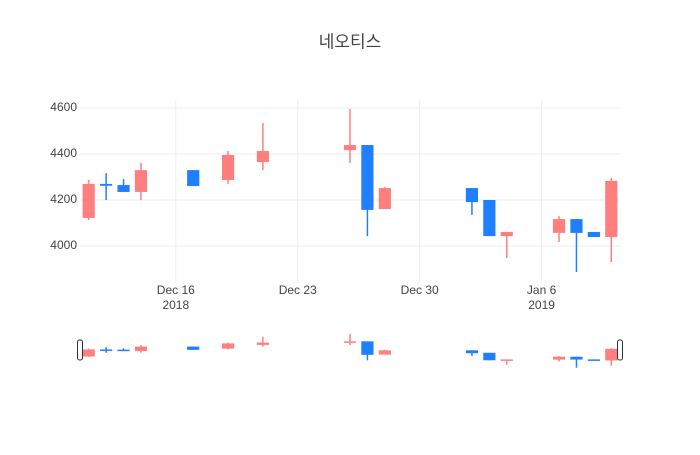 This screenshot has height=455, width=700. I want to click on x-tick-label: Jan 6, so click(542, 290).